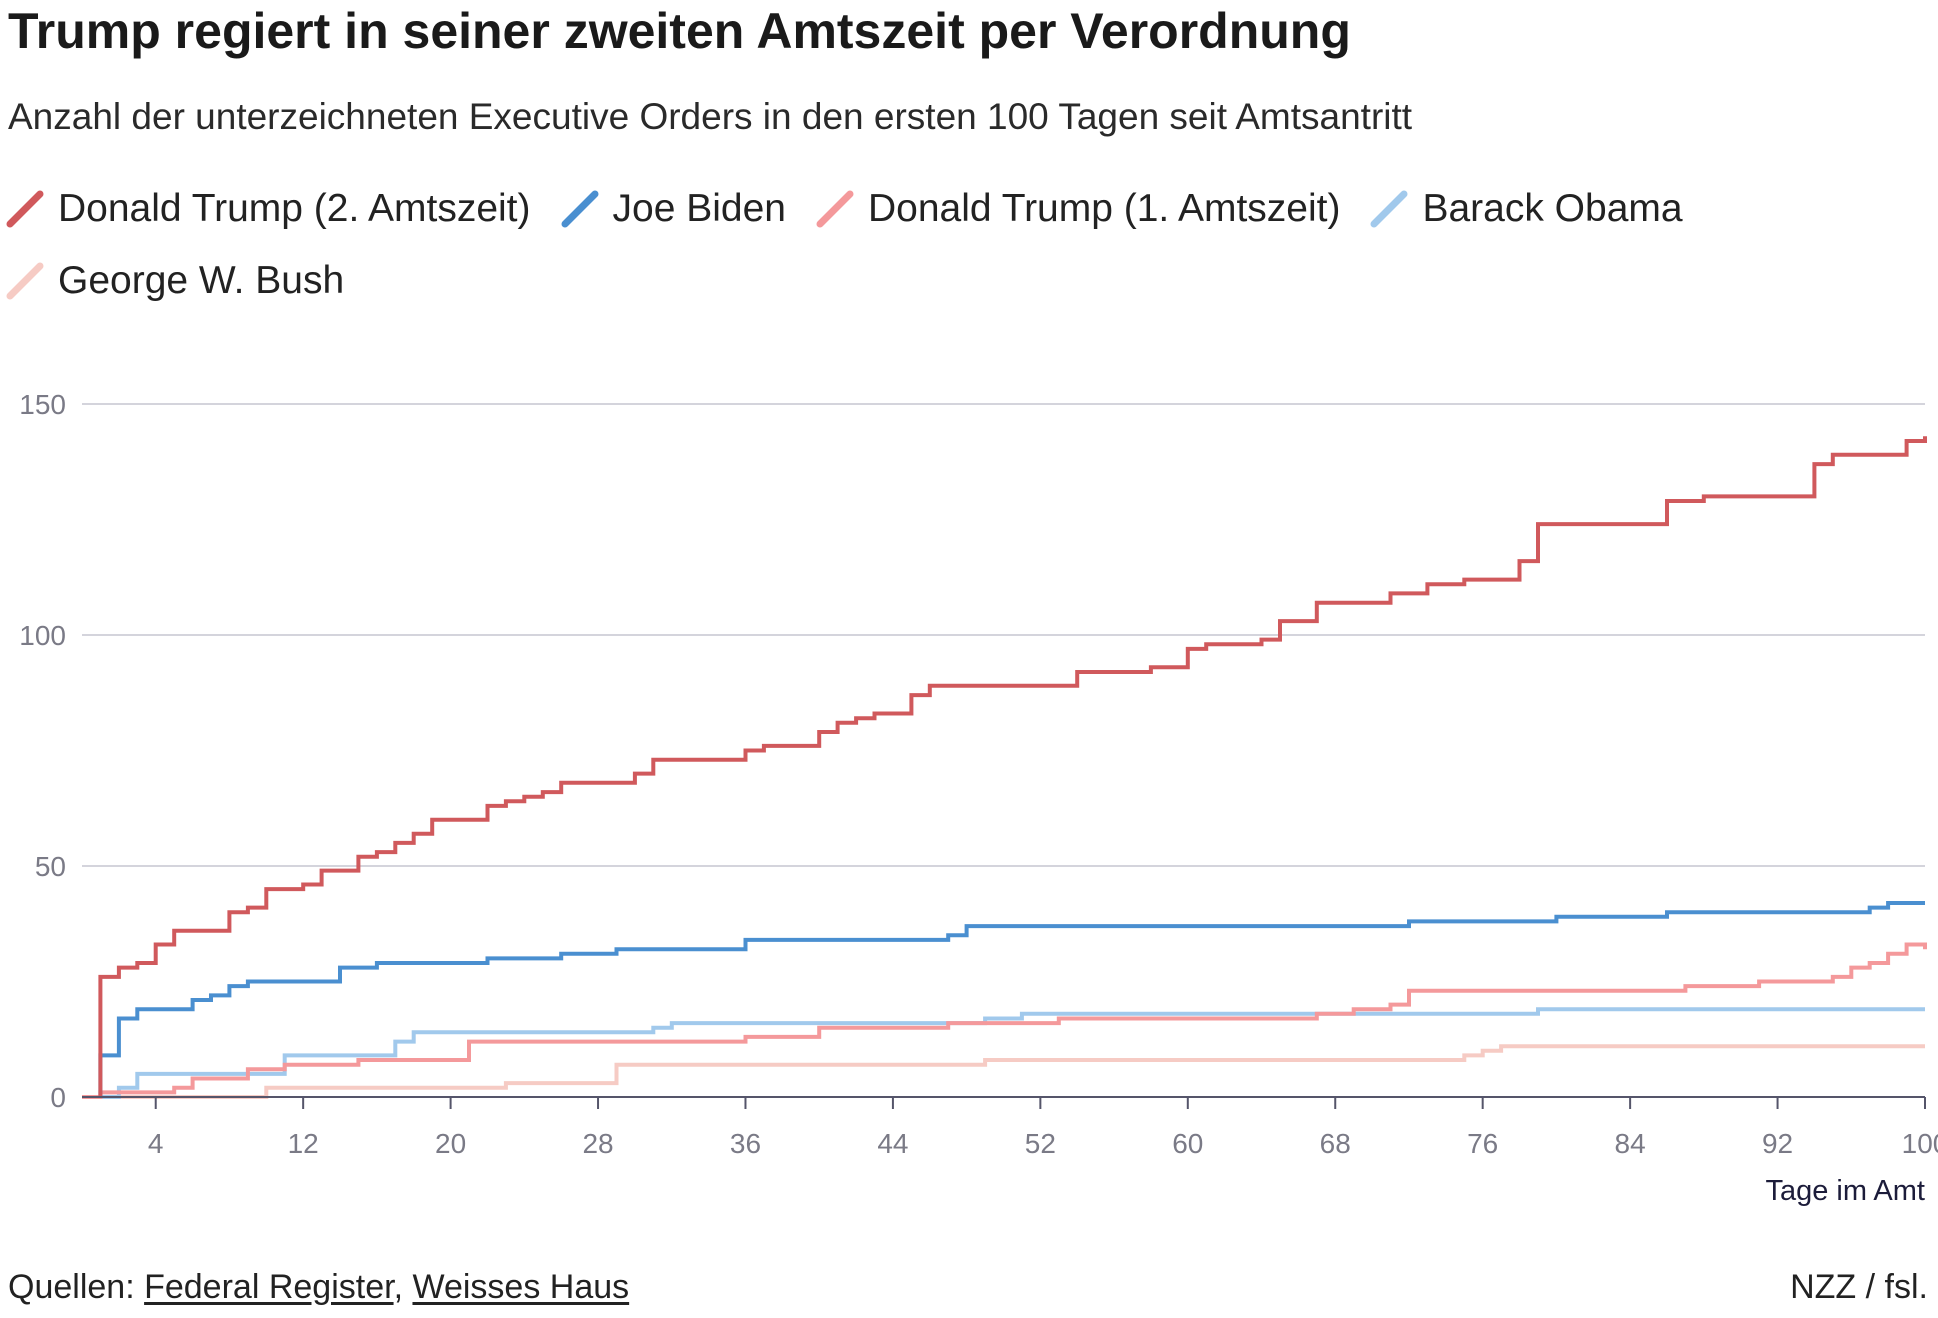  What do you see at coordinates (294, 208) in the screenshot?
I see `legend-label: Donald Trump (2. Amtszeit)` at bounding box center [294, 208].